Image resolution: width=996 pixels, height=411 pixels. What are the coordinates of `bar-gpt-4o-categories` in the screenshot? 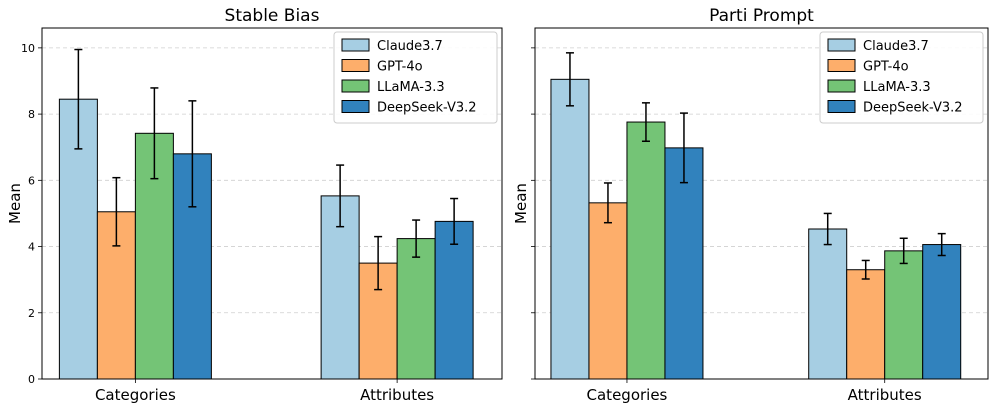 It's located at (608, 291).